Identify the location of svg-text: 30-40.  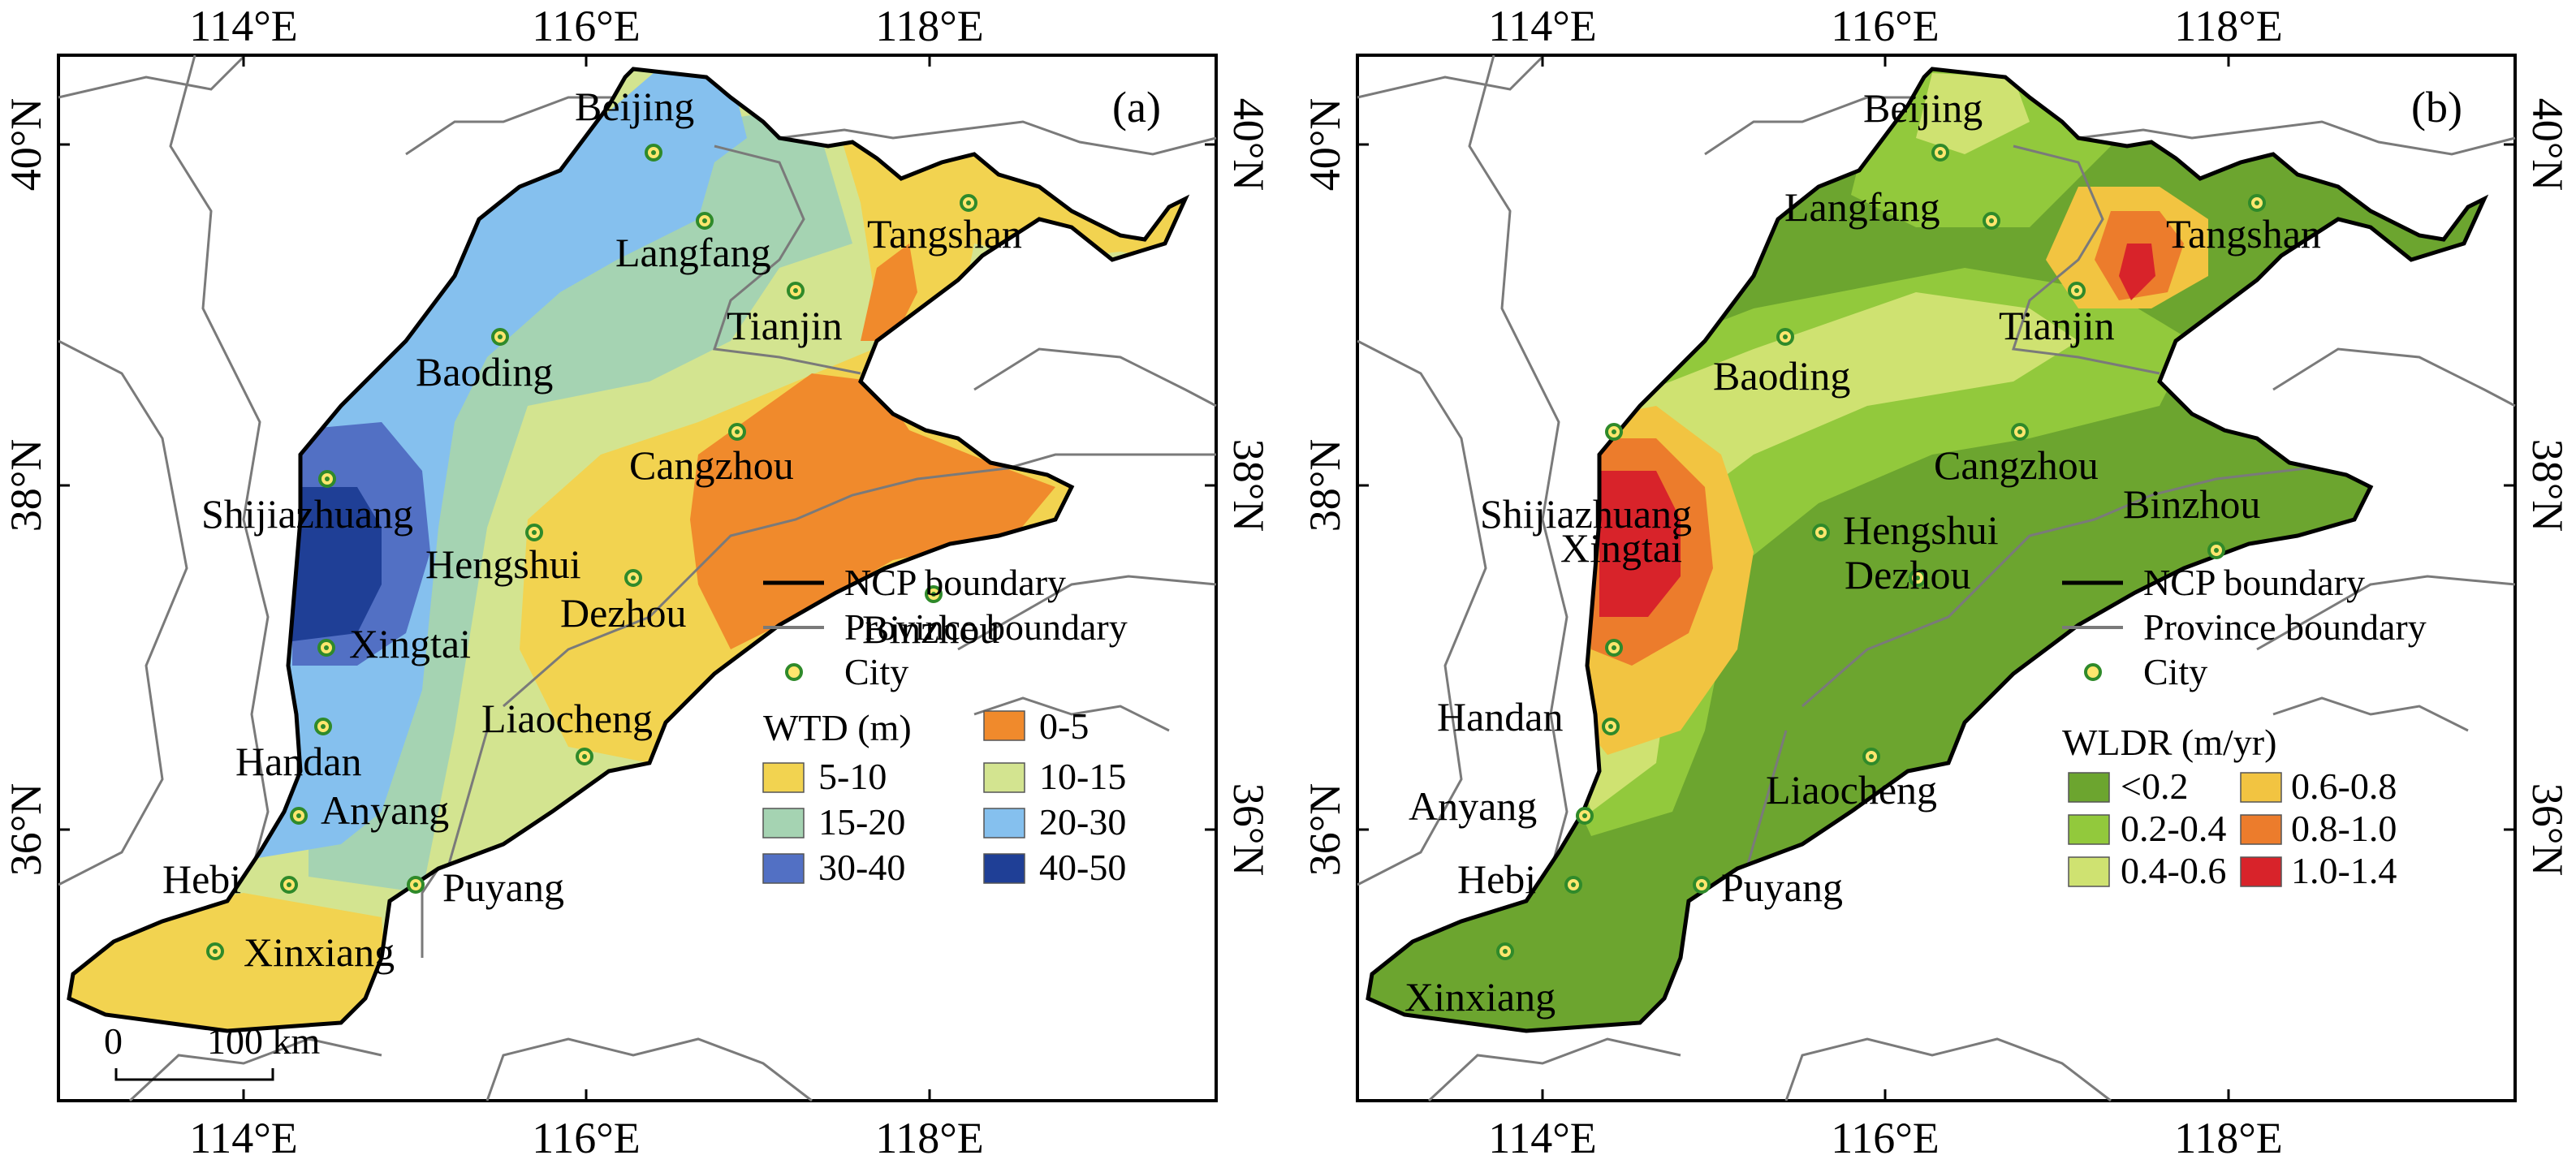
(861, 868).